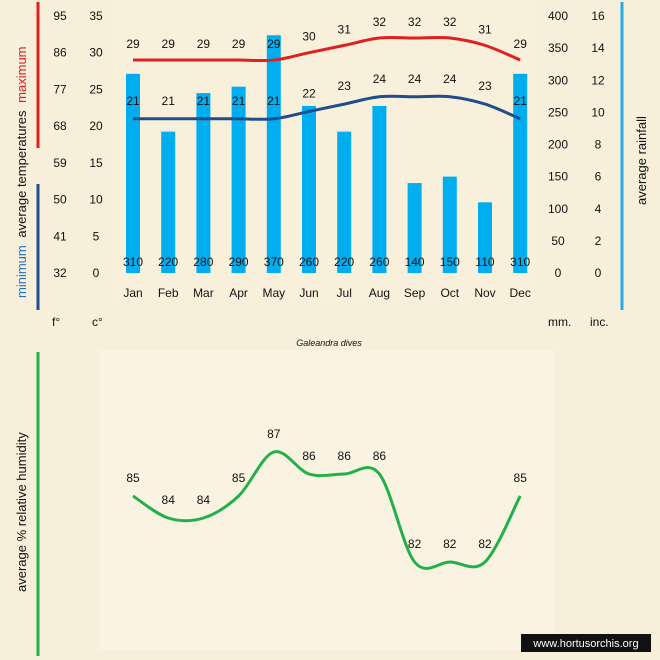 The height and width of the screenshot is (660, 660). Describe the element at coordinates (60, 53) in the screenshot. I see `fahrenheit-tick: 86` at that location.